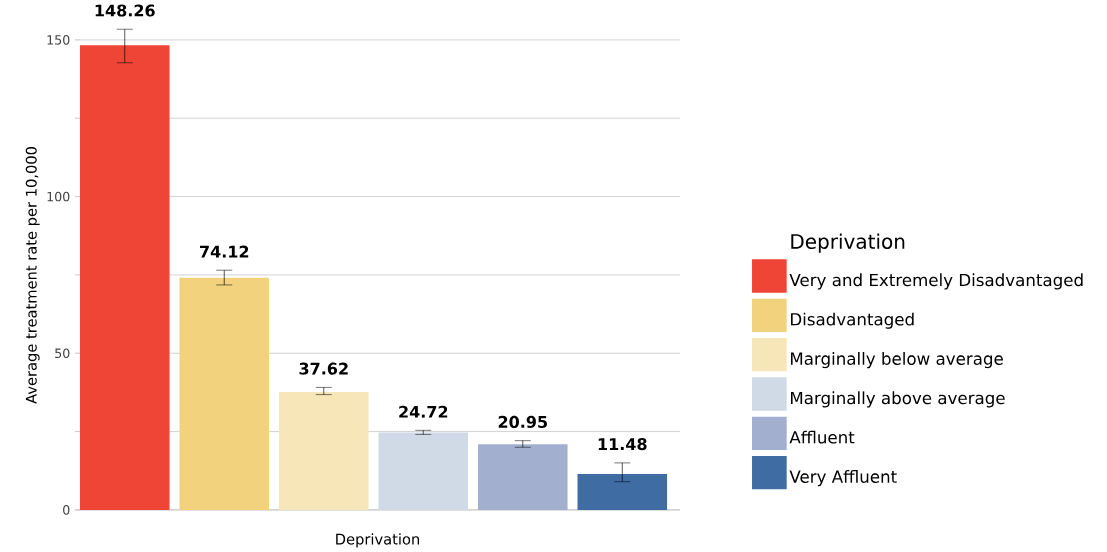 The image size is (1107, 552). What do you see at coordinates (622, 444) in the screenshot?
I see `data-label: 11.48` at bounding box center [622, 444].